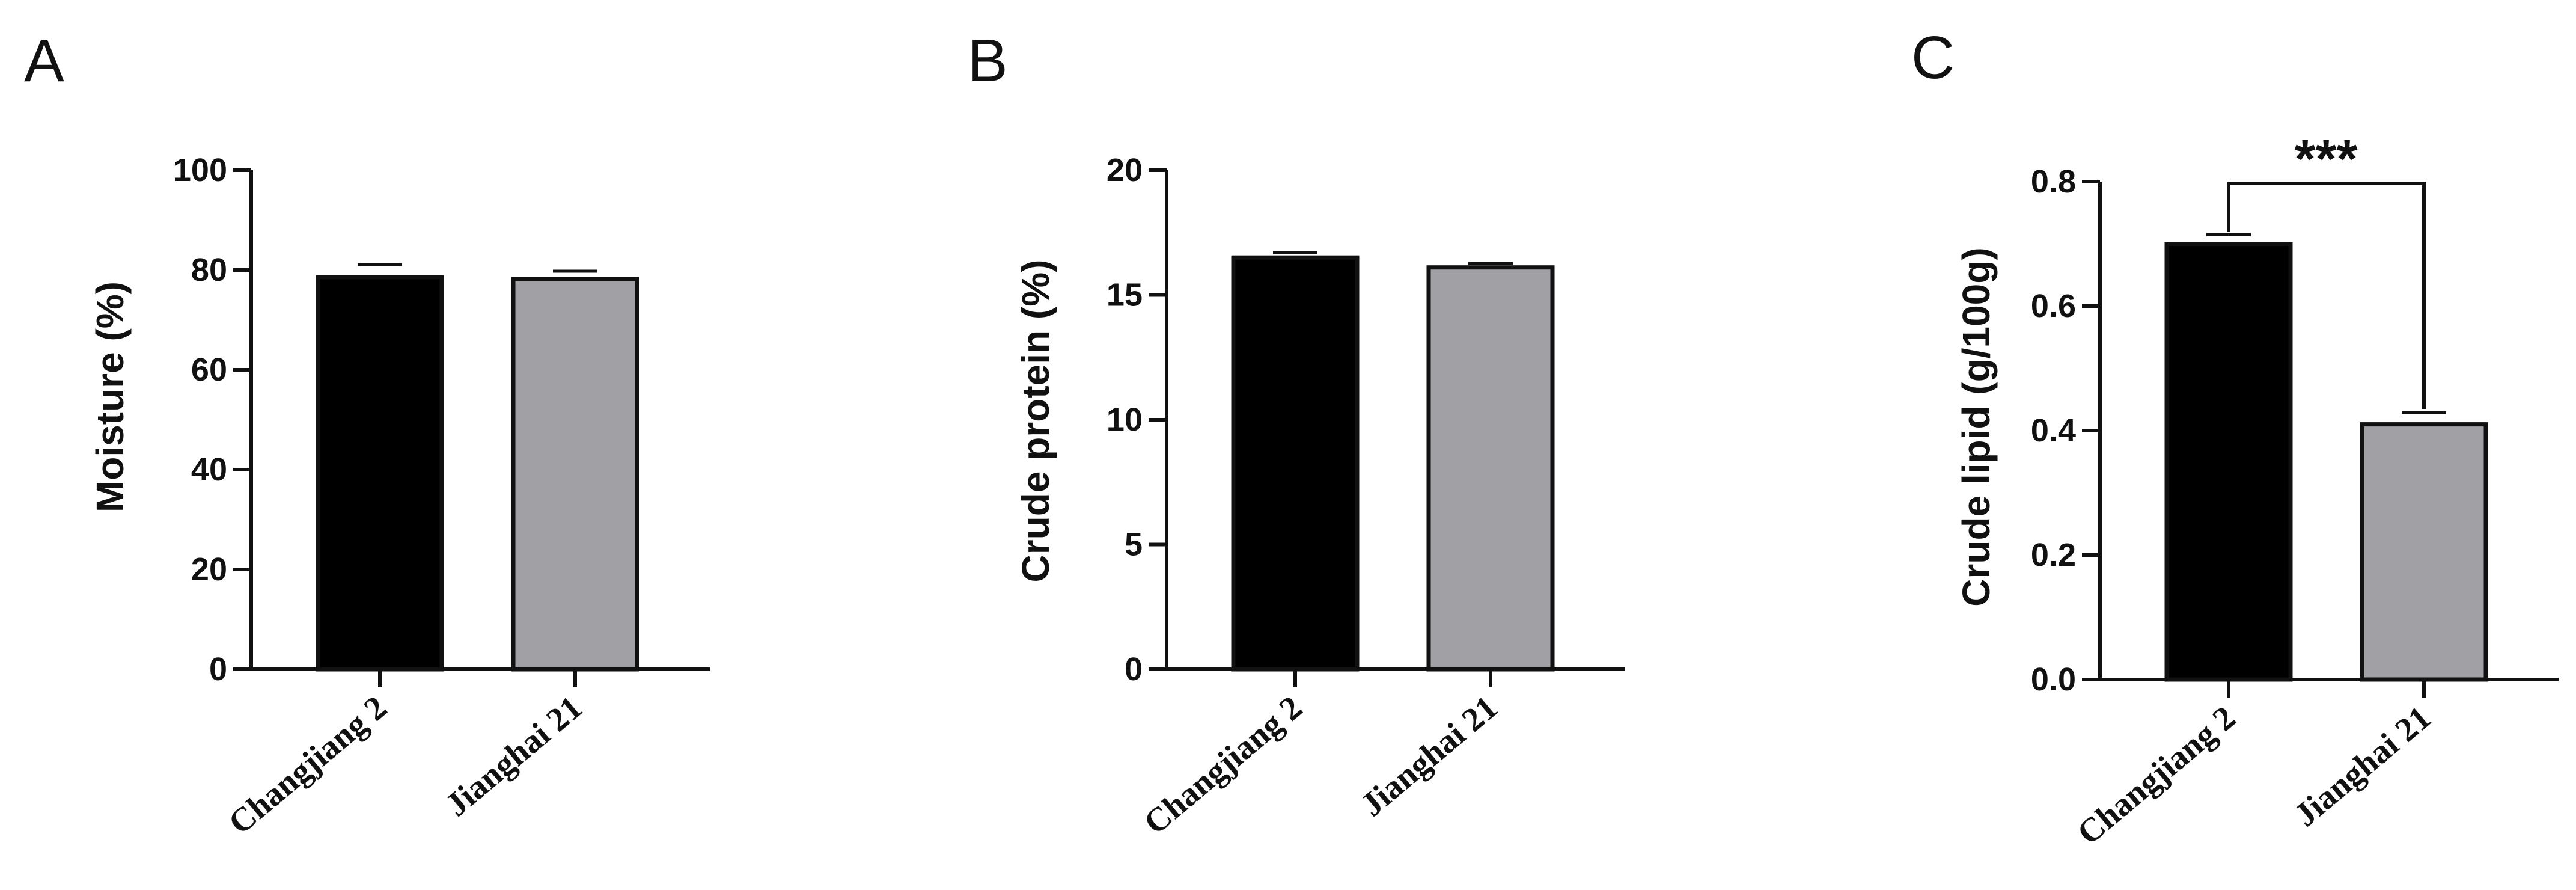 The image size is (2576, 890). What do you see at coordinates (209, 370) in the screenshot?
I see `panel-a-y-tick-label-3: 60` at bounding box center [209, 370].